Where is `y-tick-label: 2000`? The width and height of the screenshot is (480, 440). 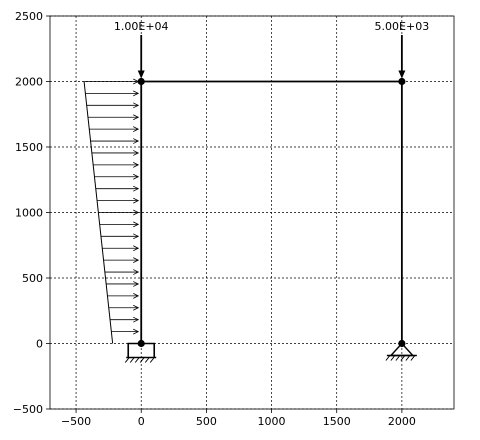 y-tick-label: 2000 is located at coordinates (29, 82).